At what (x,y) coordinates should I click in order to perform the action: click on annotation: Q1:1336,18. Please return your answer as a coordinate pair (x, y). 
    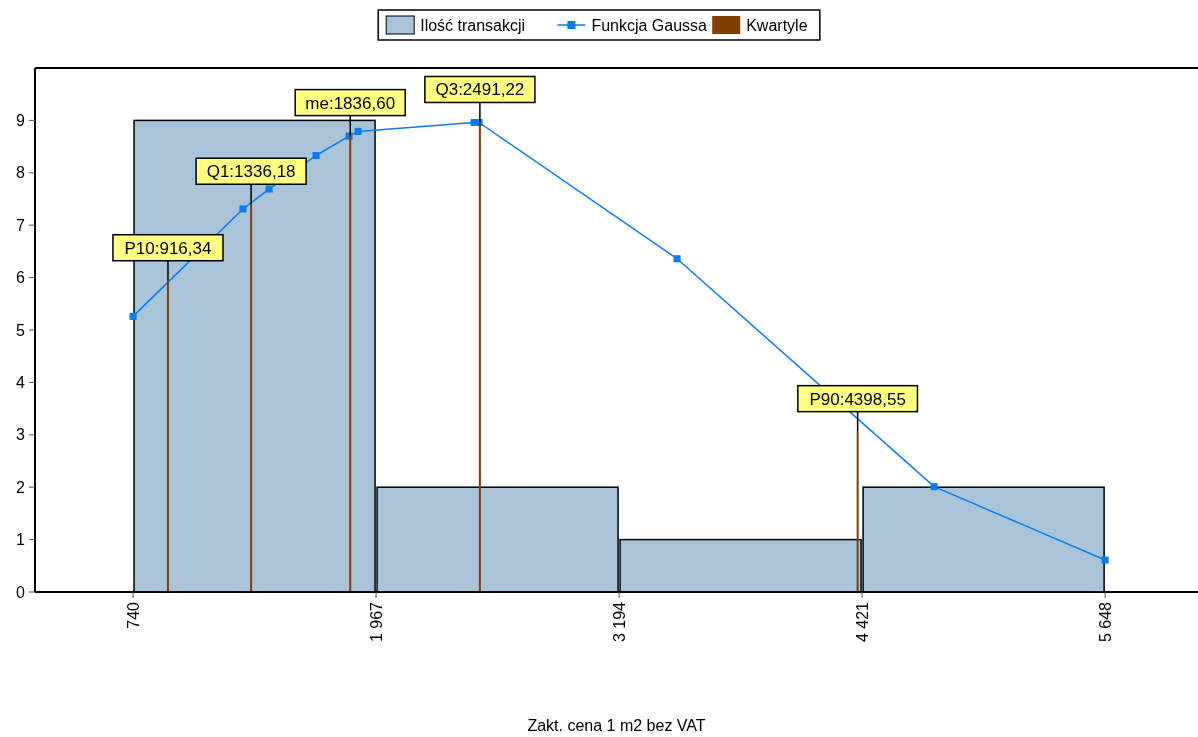
    Looking at the image, I should click on (251, 172).